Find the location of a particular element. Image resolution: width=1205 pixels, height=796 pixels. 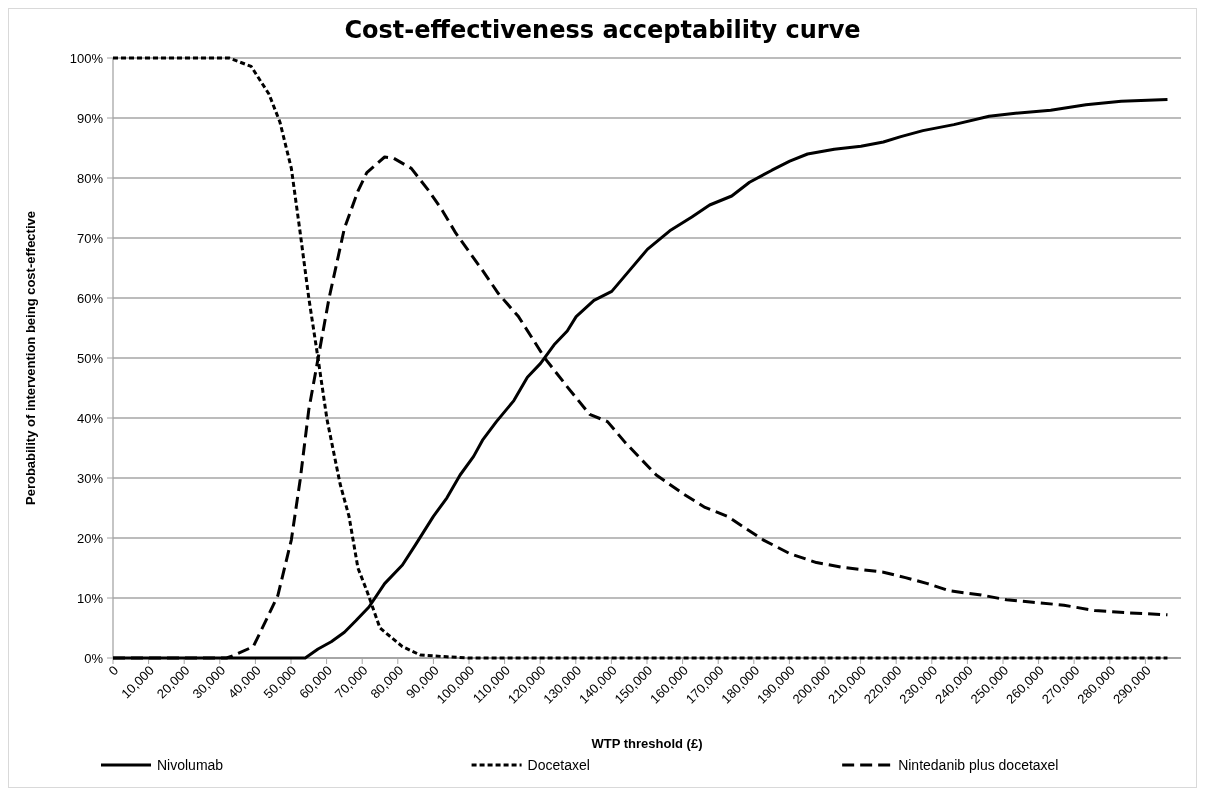

y-tick-label: 50% is located at coordinates (90, 358).